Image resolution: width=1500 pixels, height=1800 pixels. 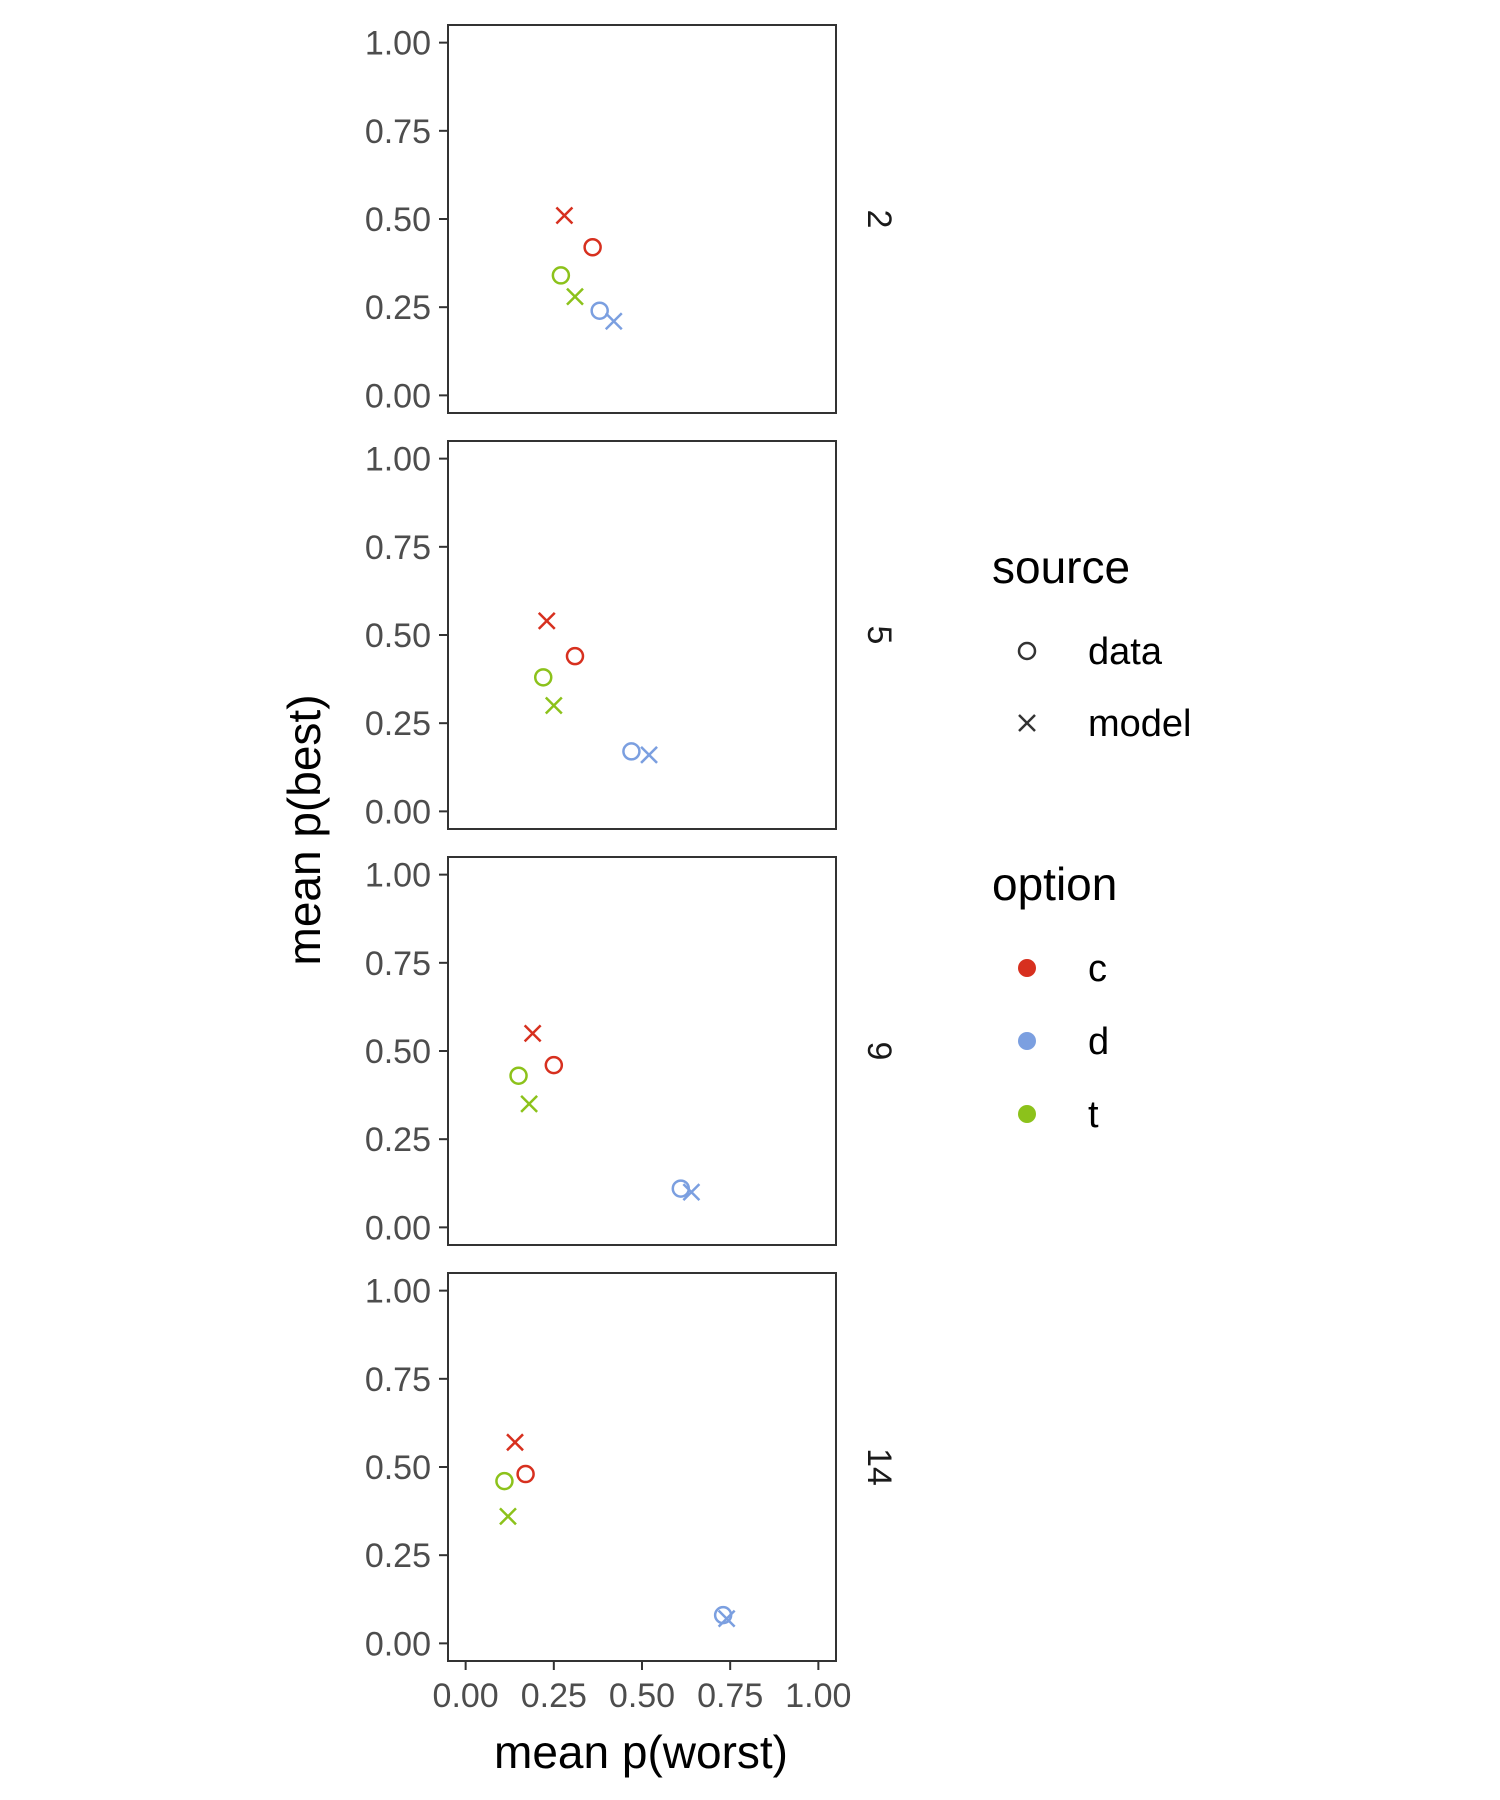 What do you see at coordinates (304, 829) in the screenshot?
I see `y-axis-title: mean p(best)` at bounding box center [304, 829].